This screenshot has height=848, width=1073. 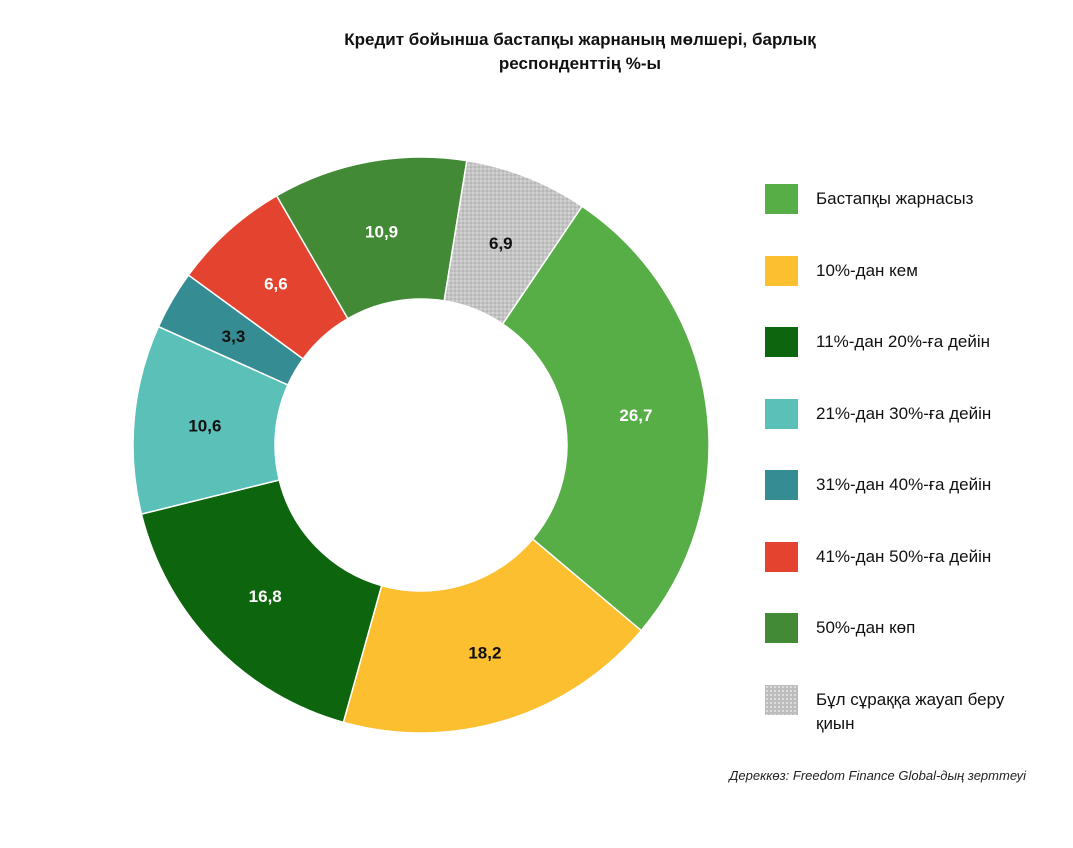 I want to click on slice-value-label: 3,3, so click(x=234, y=336).